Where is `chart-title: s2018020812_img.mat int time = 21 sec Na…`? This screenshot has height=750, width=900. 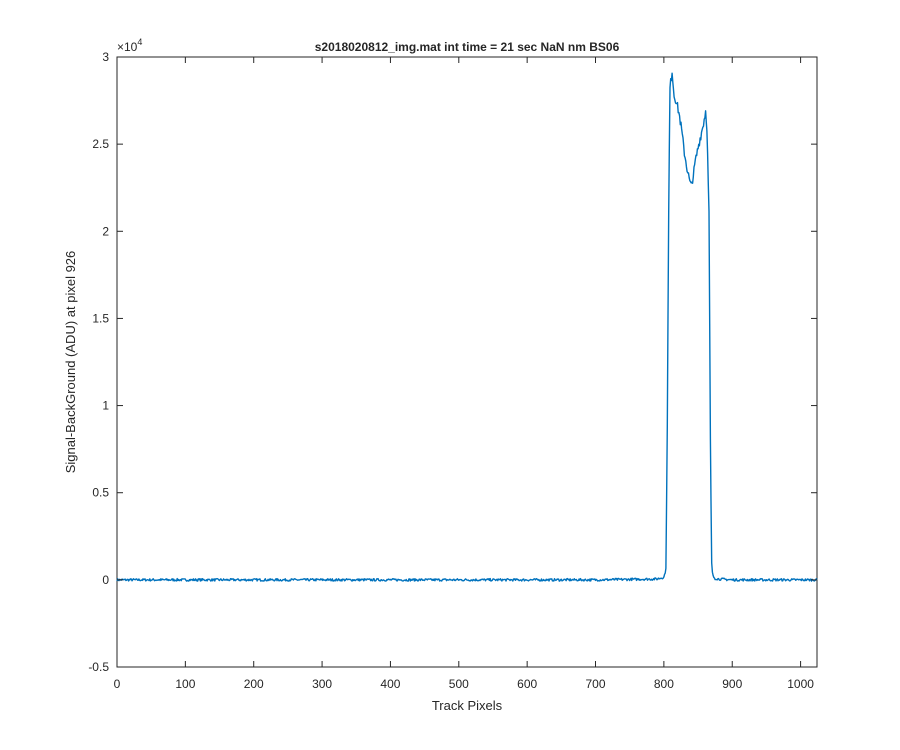 chart-title: s2018020812_img.mat int time = 21 sec Na… is located at coordinates (467, 47).